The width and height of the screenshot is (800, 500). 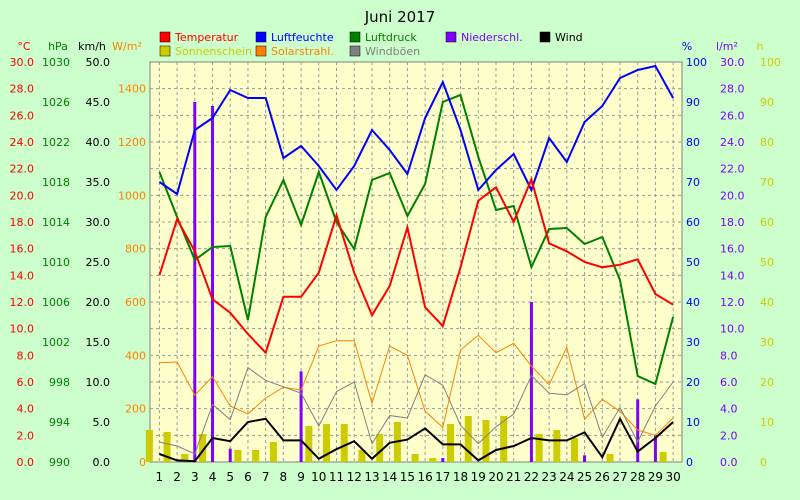 What do you see at coordinates (92, 46) in the screenshot?
I see `axis-unit-wind: km/h` at bounding box center [92, 46].